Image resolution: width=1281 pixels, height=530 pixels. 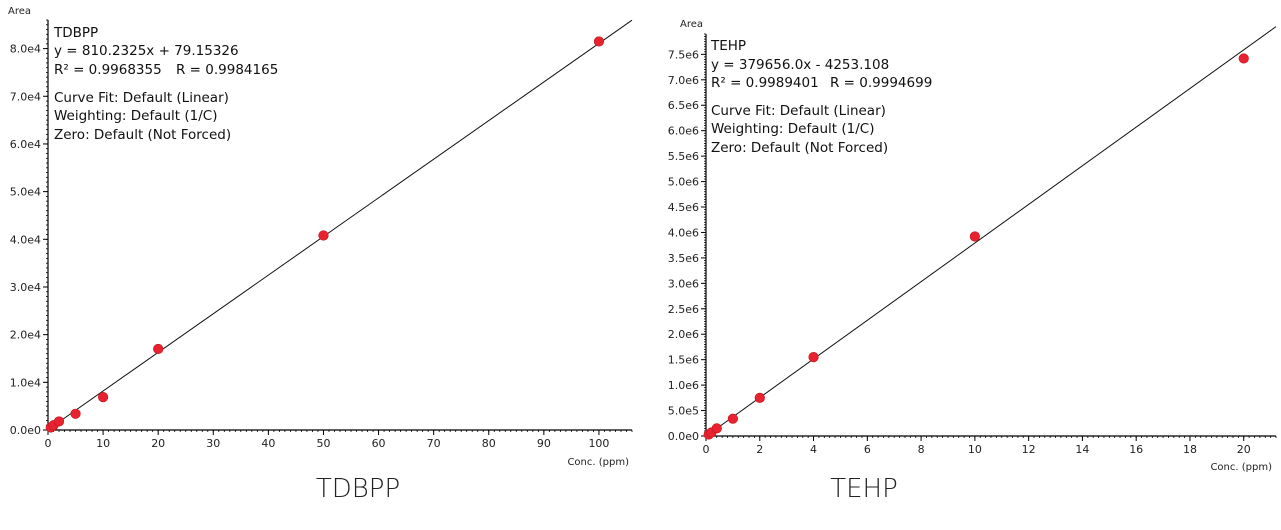 I want to click on tehp-r-value: R = 0.9994699, so click(x=881, y=83).